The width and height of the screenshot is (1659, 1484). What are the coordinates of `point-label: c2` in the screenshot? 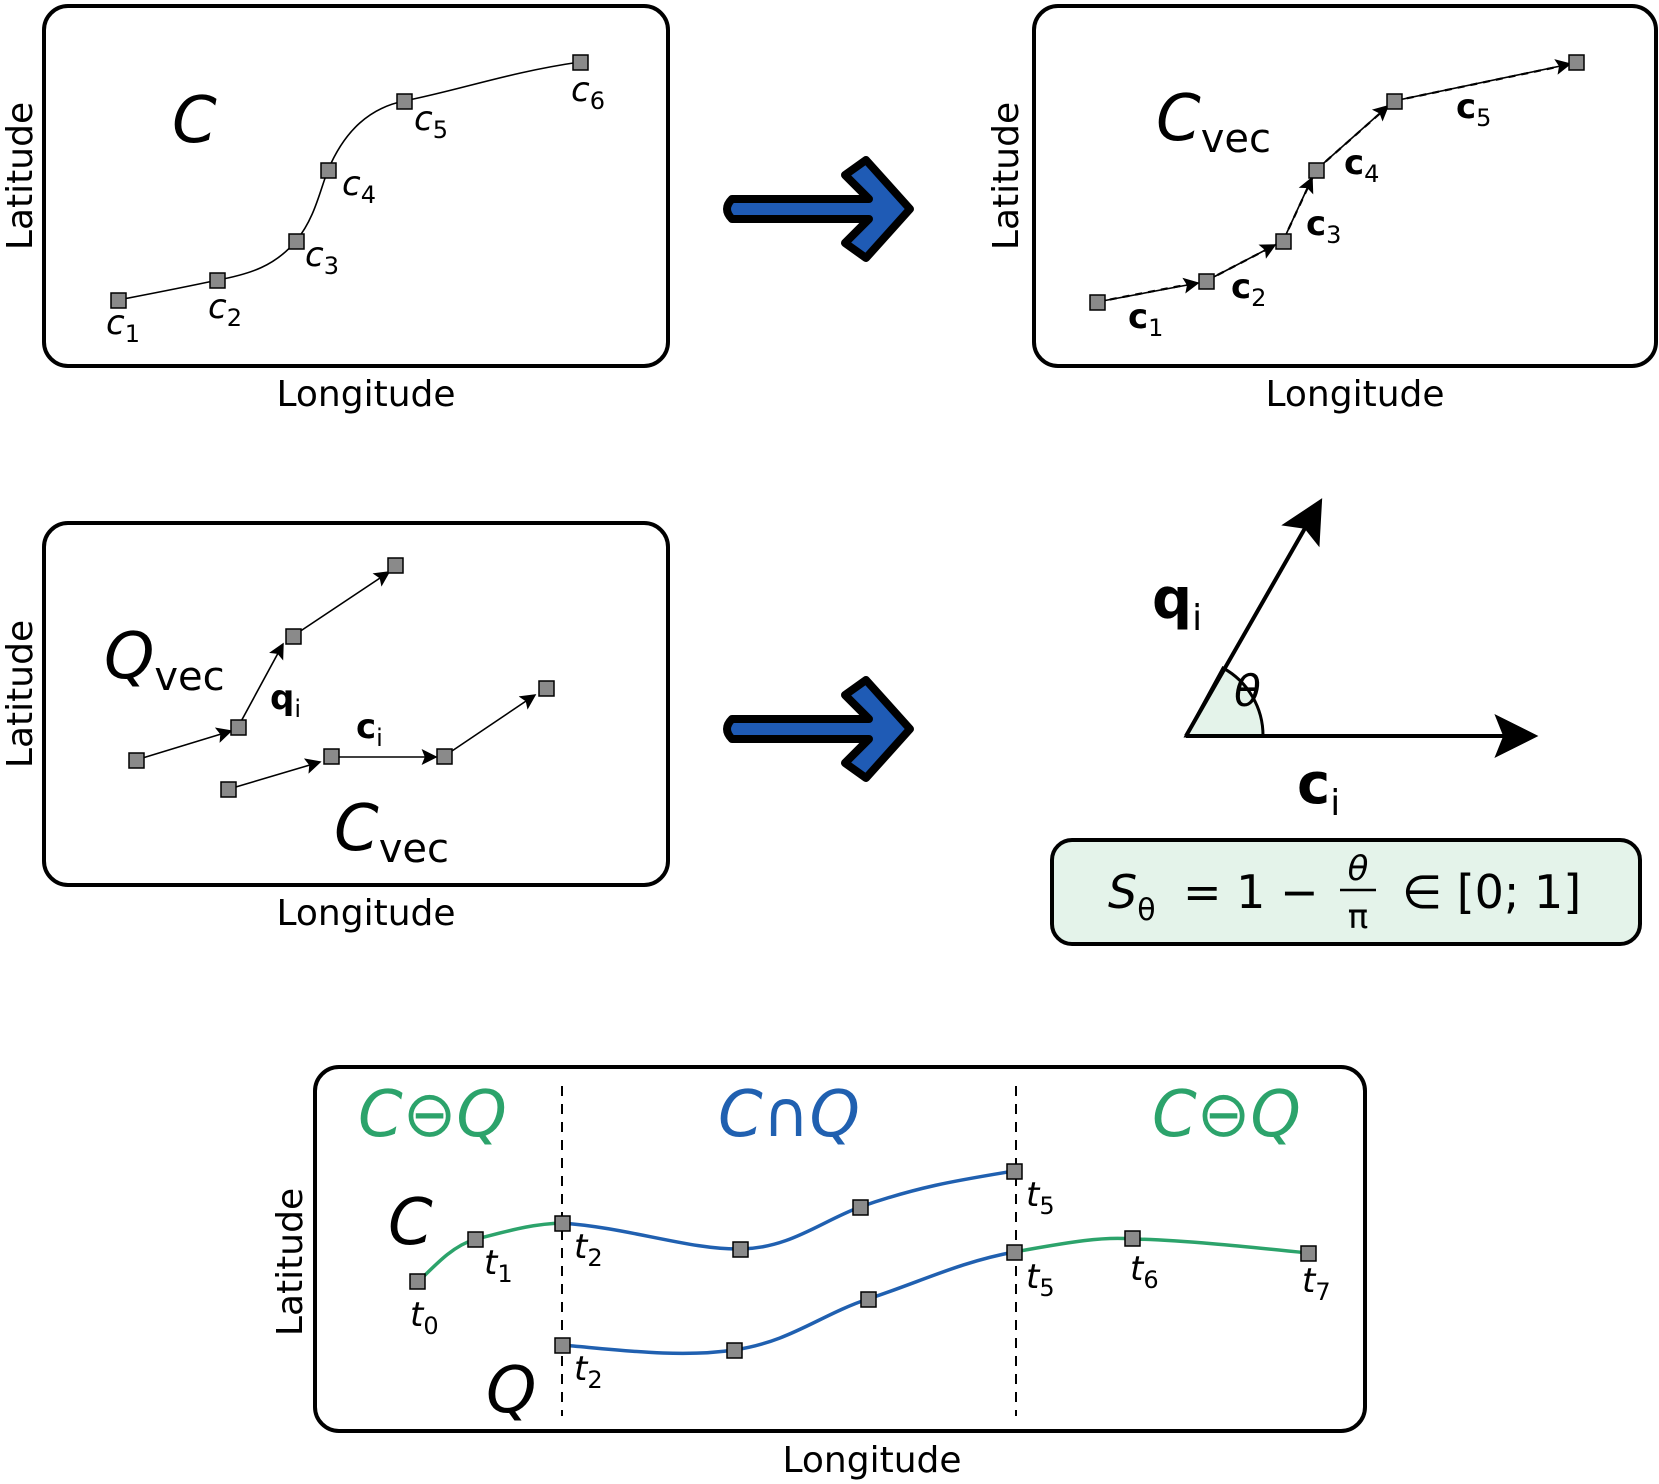 It's located at (225, 309).